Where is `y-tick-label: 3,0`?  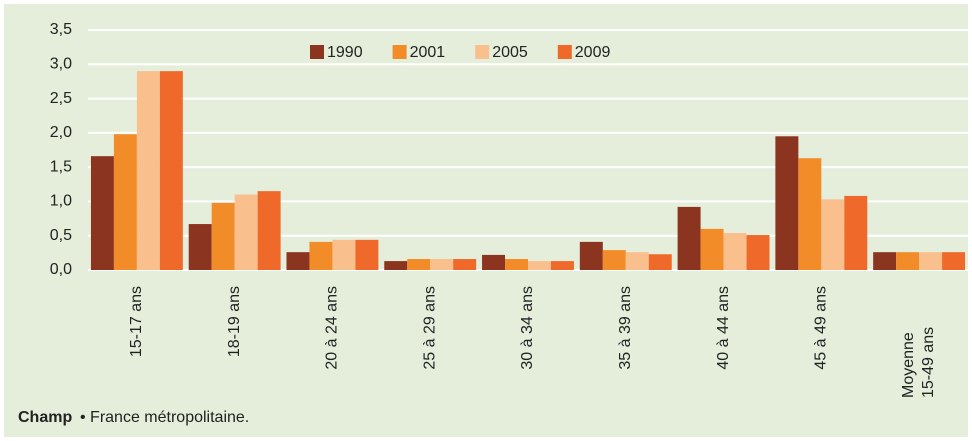 y-tick-label: 3,0 is located at coordinates (61, 64).